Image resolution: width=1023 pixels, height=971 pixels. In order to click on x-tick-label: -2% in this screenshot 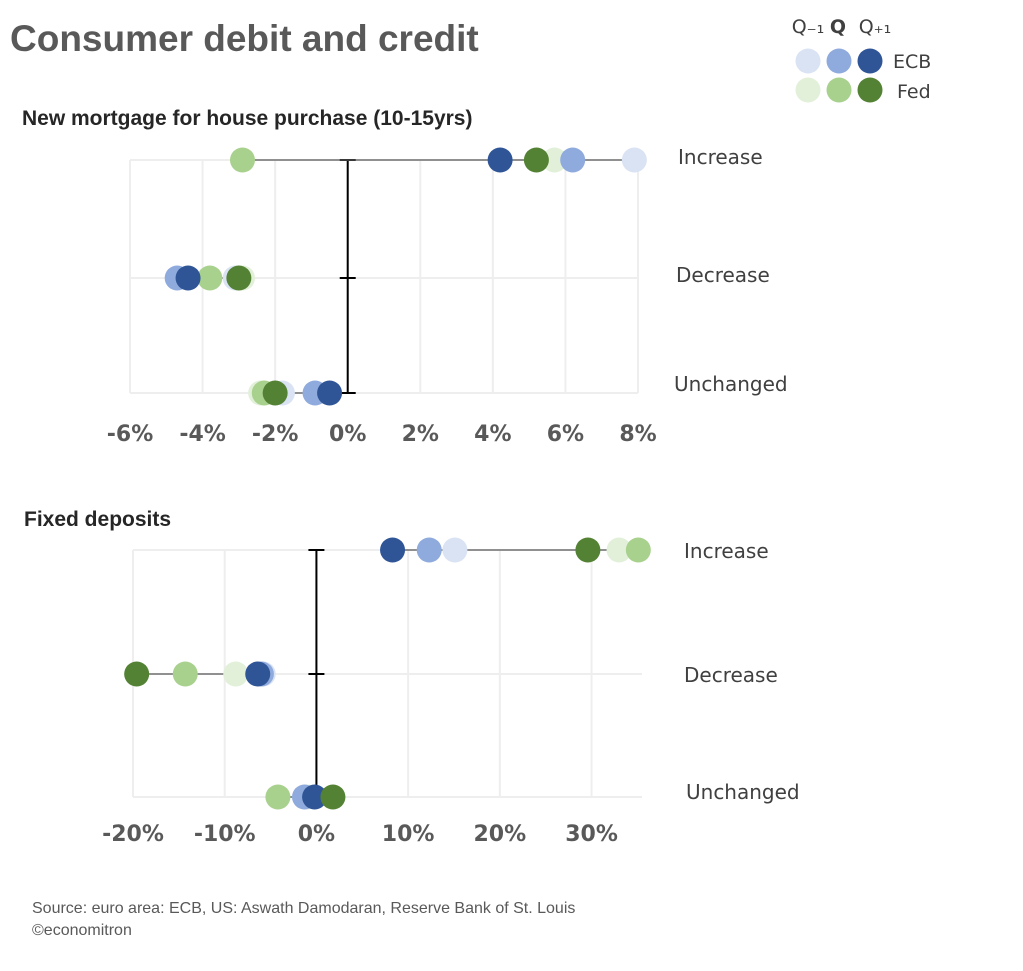, I will do `click(275, 434)`.